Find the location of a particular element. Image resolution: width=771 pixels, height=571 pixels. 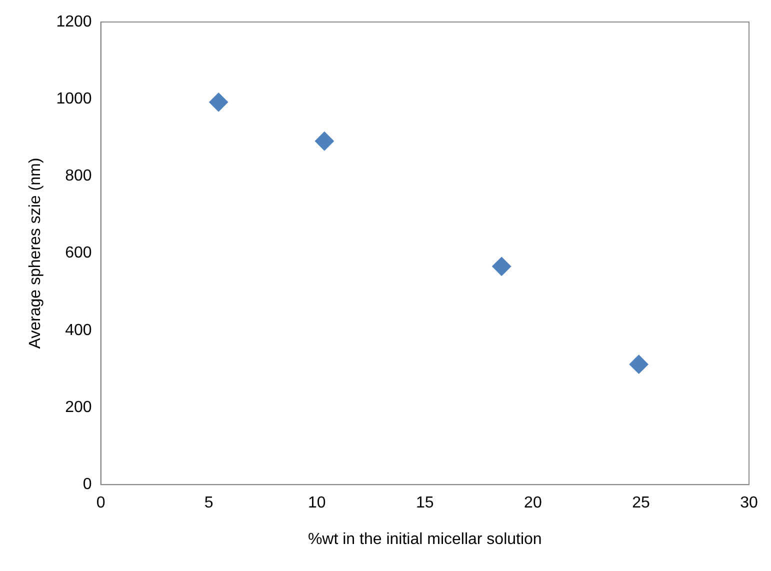

x-axis-title: %wt in the initial micellar solution is located at coordinates (425, 539).